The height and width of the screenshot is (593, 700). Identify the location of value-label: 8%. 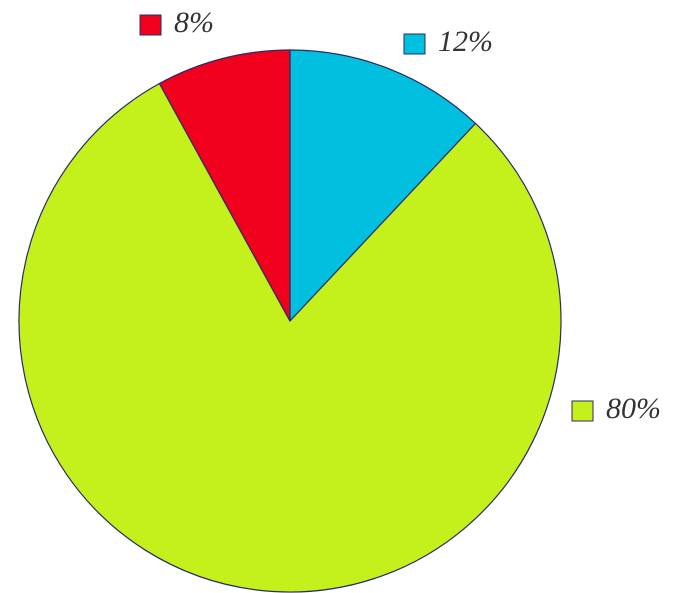
(194, 22).